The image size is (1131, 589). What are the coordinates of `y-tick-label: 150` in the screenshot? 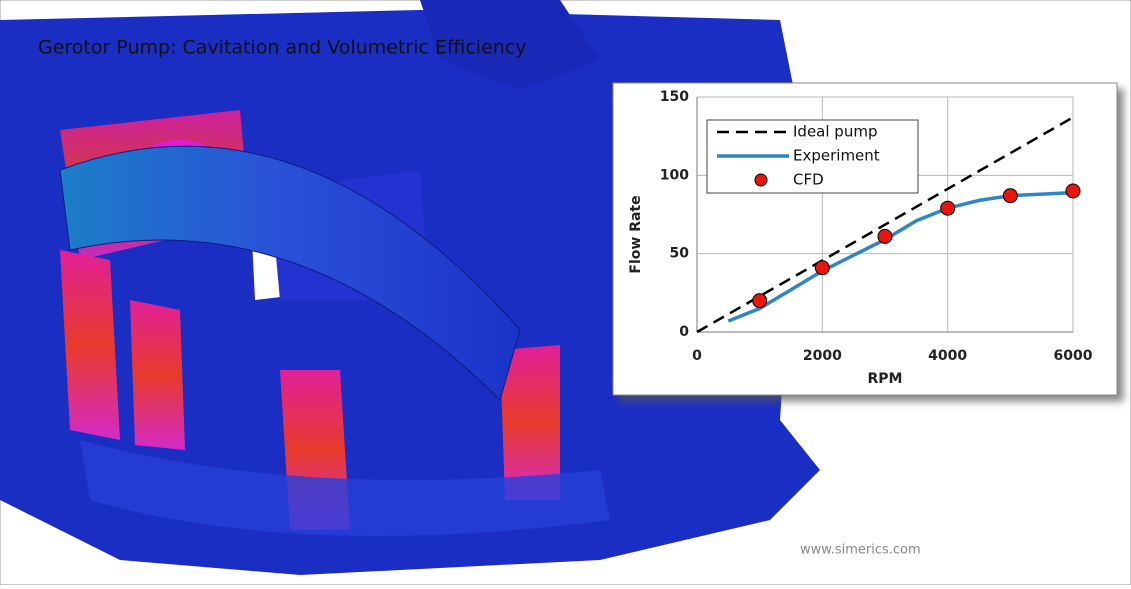 It's located at (674, 97).